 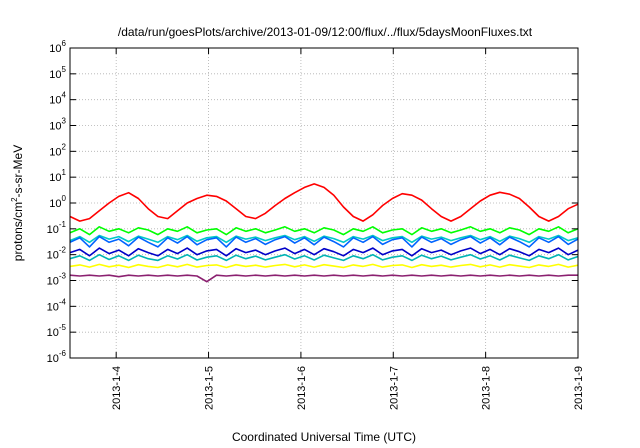 What do you see at coordinates (324, 437) in the screenshot?
I see `x-axis-label: Coordinated Universal Time (UTC)` at bounding box center [324, 437].